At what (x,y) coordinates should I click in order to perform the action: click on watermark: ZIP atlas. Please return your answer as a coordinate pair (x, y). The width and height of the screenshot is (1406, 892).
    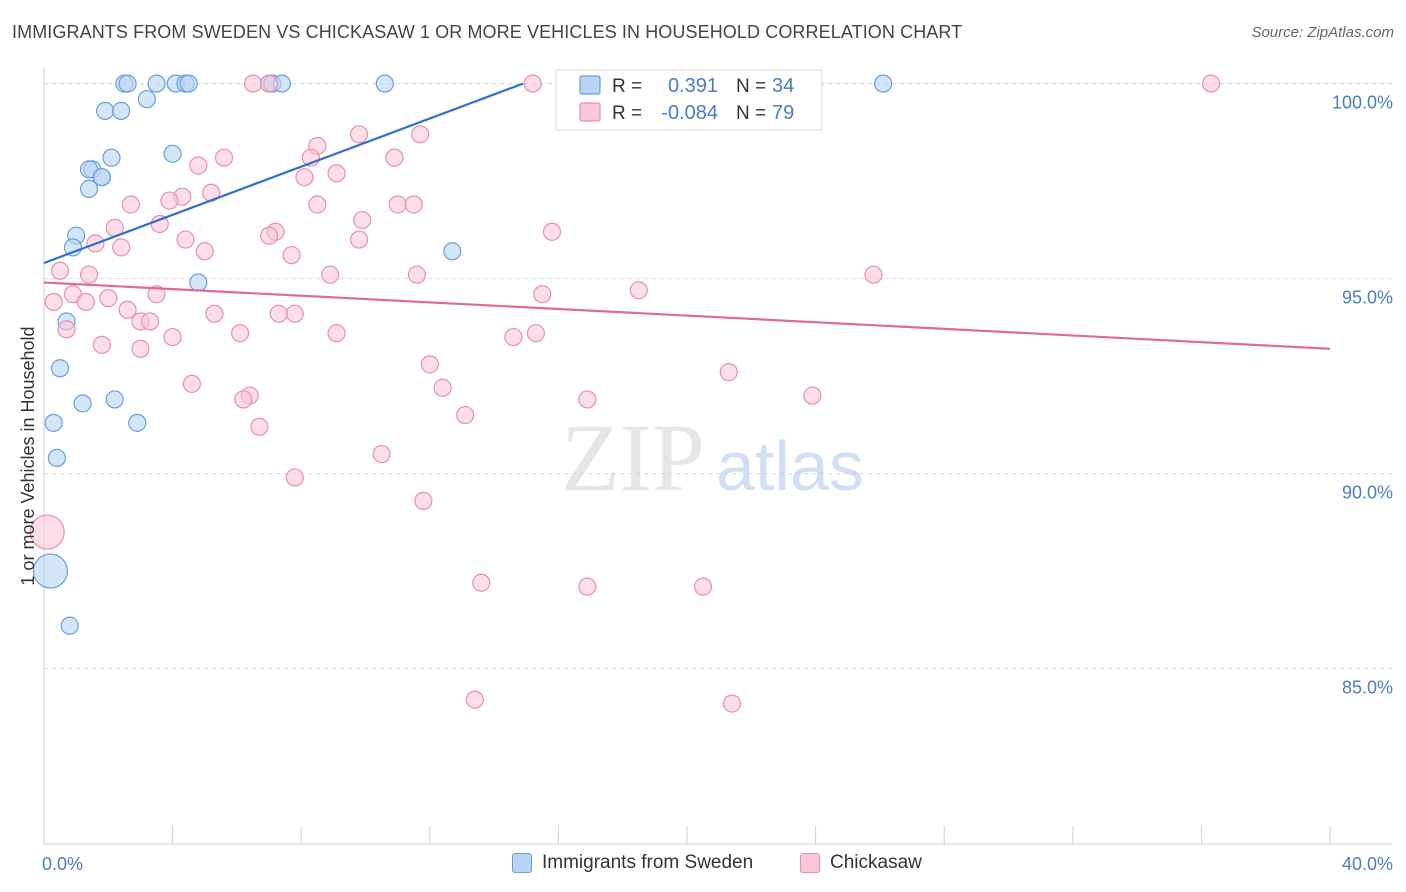
    Looking at the image, I should click on (712, 457).